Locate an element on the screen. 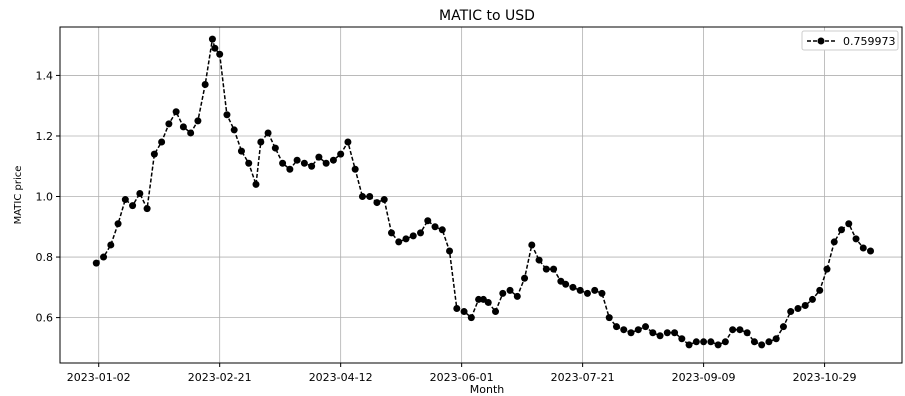 The image size is (905, 396). legend-marker is located at coordinates (821, 41).